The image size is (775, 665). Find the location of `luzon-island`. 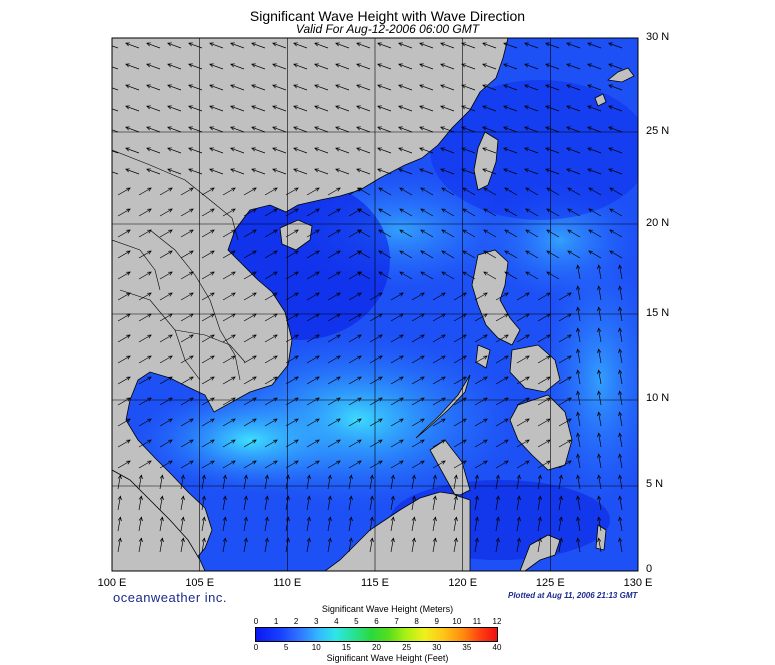

luzon-island is located at coordinates (496, 297).